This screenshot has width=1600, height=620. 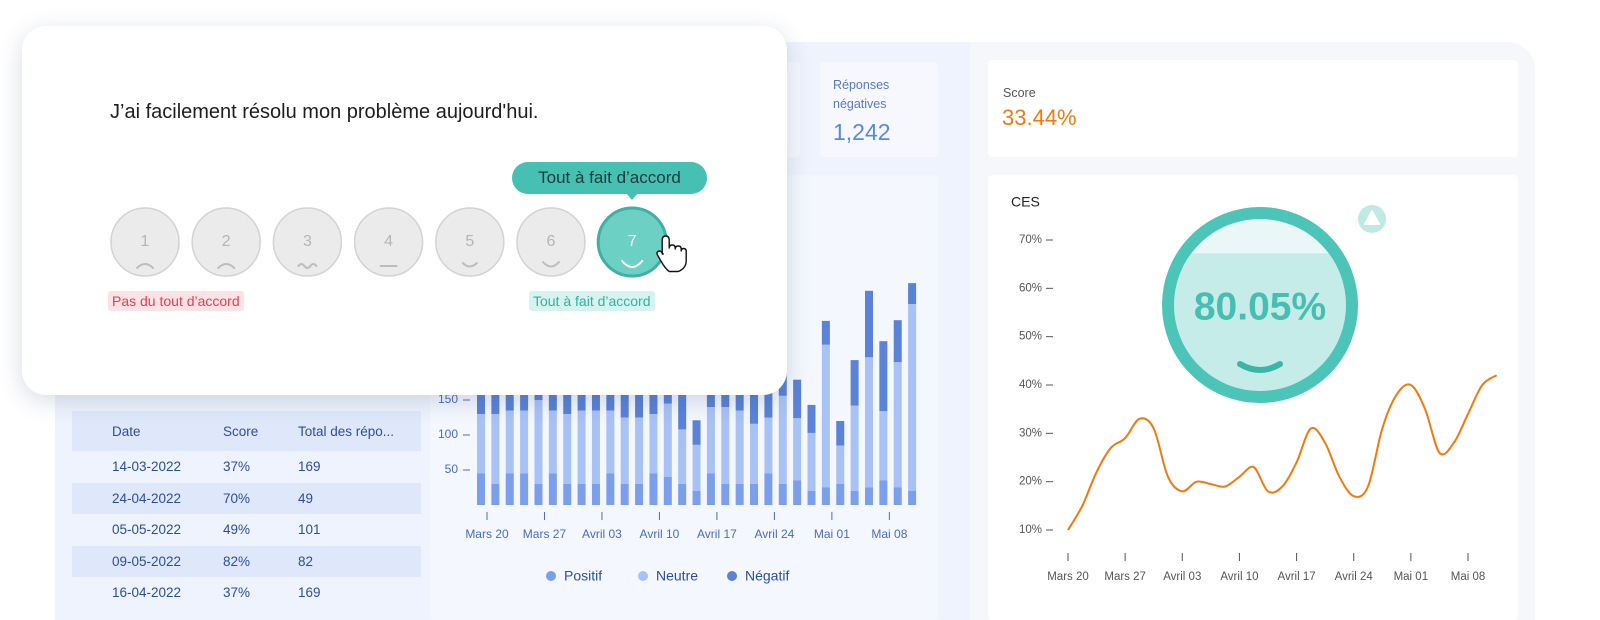 What do you see at coordinates (1068, 577) in the screenshot?
I see `x-tick-label: Mars 20` at bounding box center [1068, 577].